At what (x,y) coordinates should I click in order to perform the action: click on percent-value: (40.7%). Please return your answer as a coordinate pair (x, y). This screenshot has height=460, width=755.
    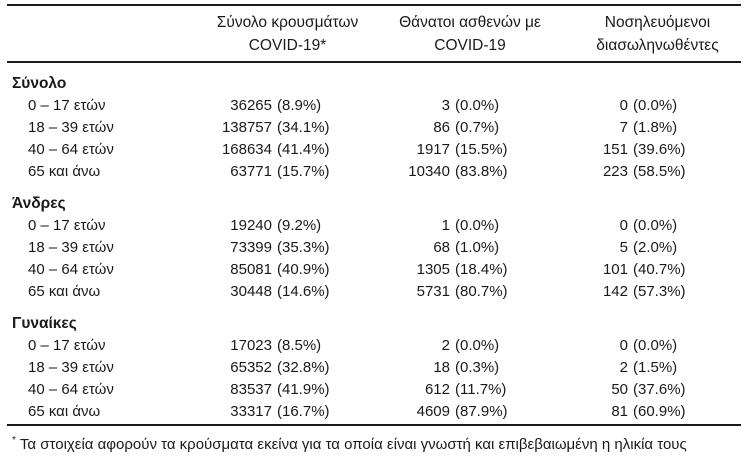
    Looking at the image, I should click on (659, 269).